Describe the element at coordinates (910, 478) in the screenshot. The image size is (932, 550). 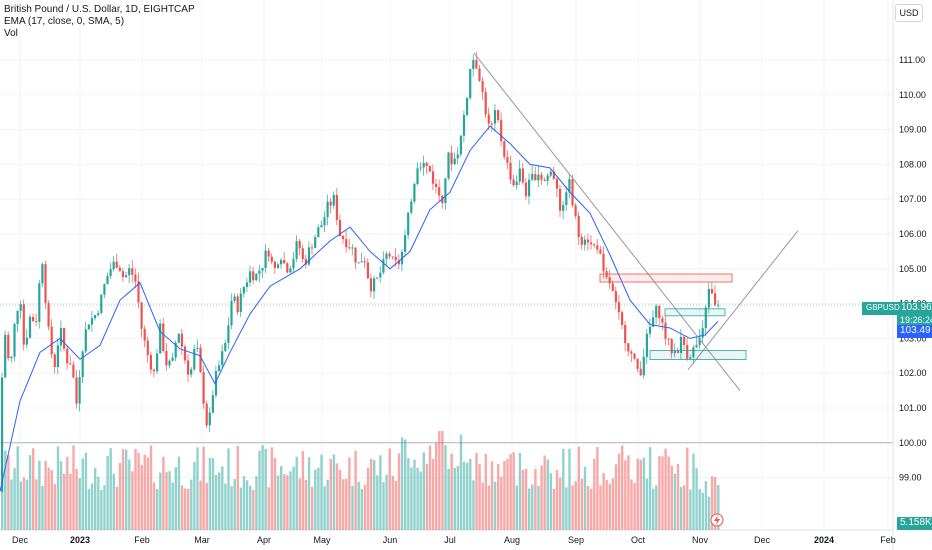
I see `y-tick-label: 99.00` at that location.